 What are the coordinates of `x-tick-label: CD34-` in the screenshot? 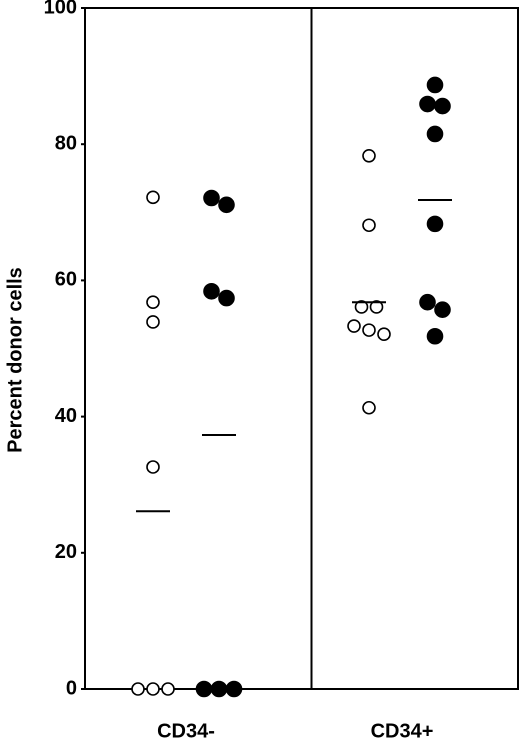 It's located at (186, 731).